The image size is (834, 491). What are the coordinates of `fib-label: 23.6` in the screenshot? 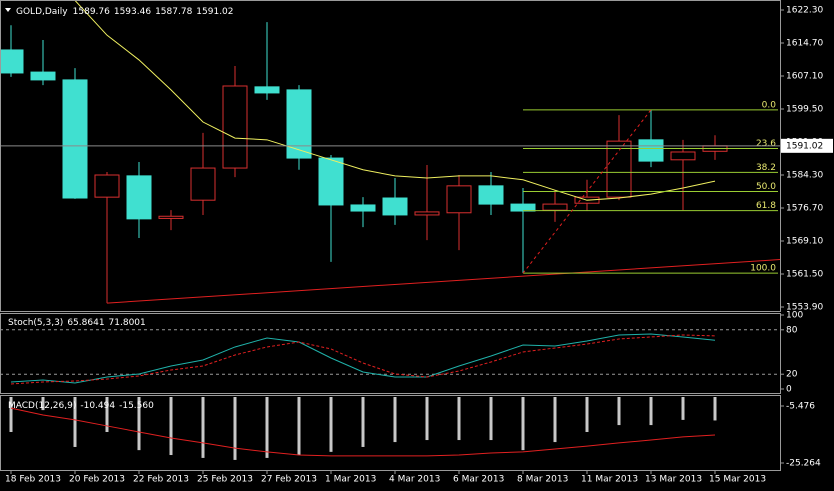 It's located at (766, 144).